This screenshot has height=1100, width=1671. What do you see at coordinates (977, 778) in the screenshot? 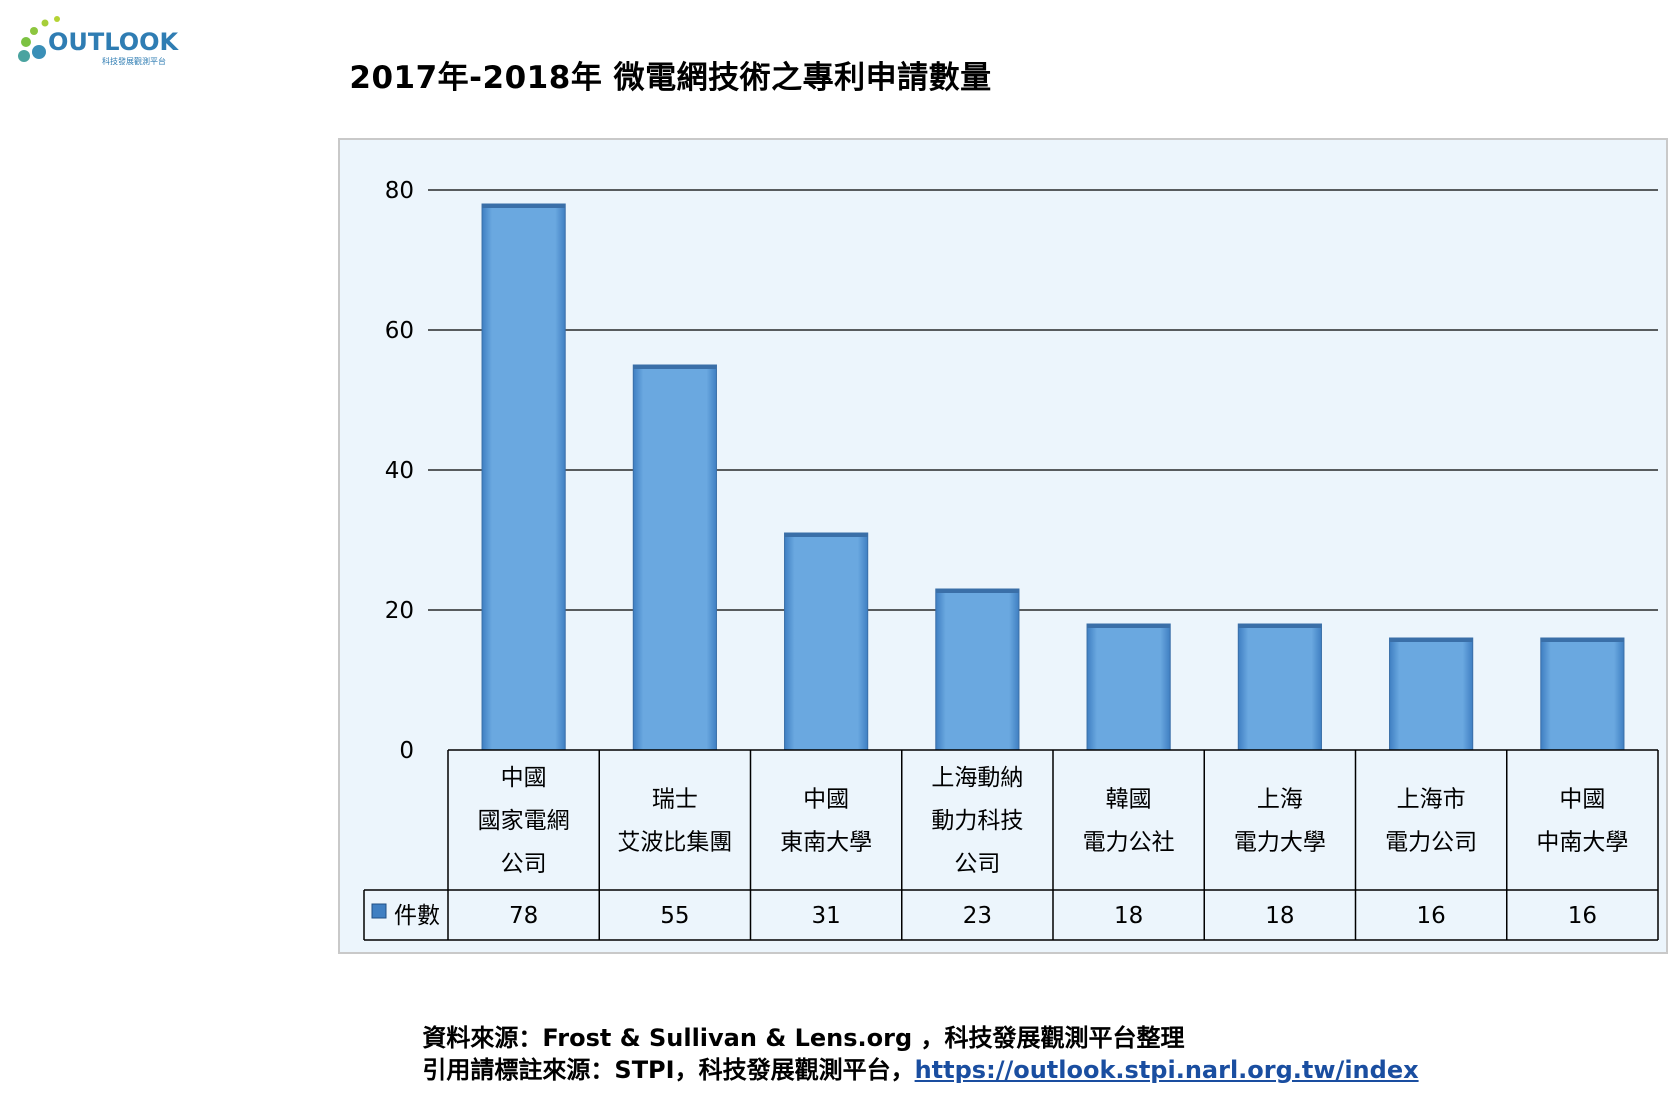
I see `category-label: 上海動納` at bounding box center [977, 778].